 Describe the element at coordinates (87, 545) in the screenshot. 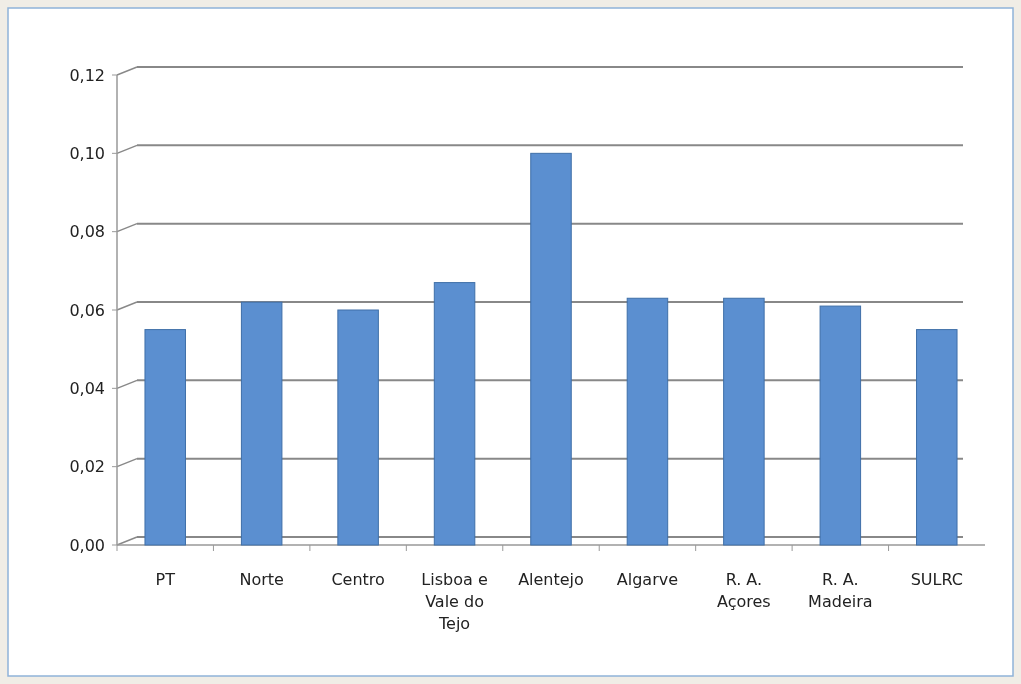

I see `y-tick-label: 0,00` at that location.